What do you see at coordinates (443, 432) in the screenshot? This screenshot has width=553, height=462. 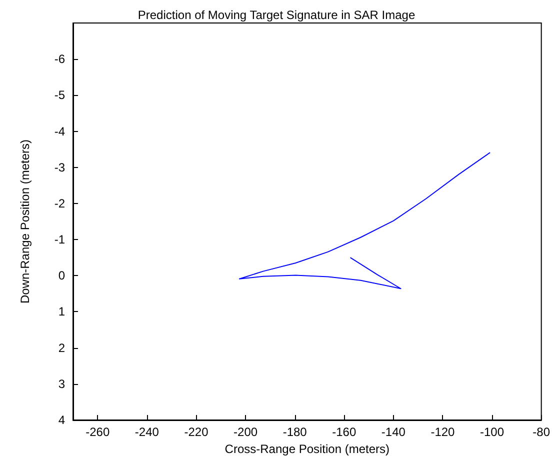 I see `x-tick-label: -120` at bounding box center [443, 432].